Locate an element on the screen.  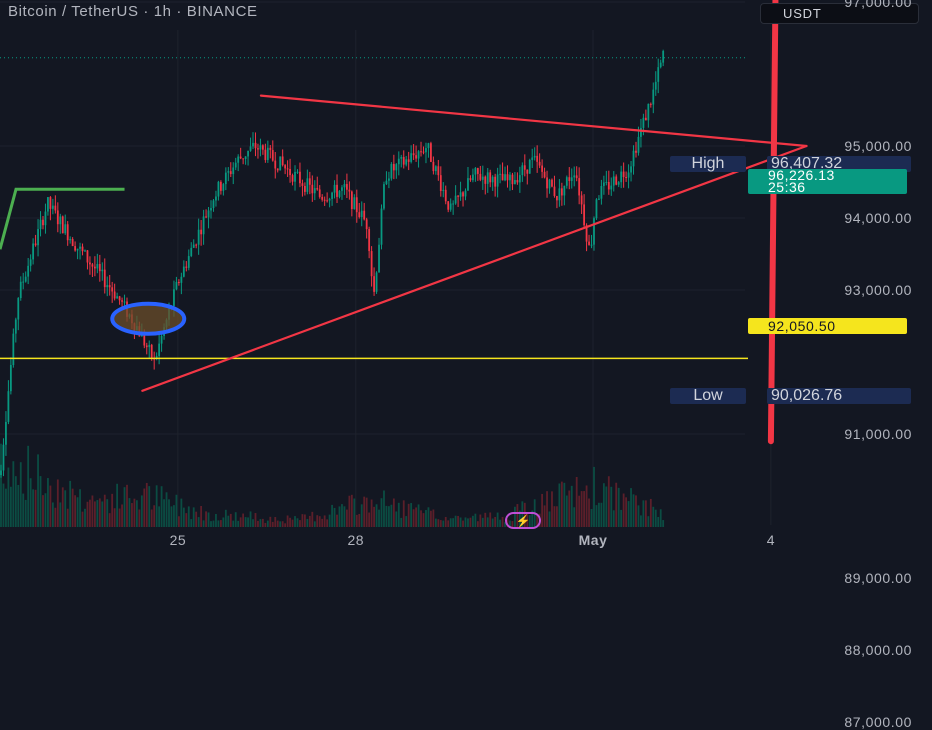
time-tick-label: 4 is located at coordinates (771, 540).